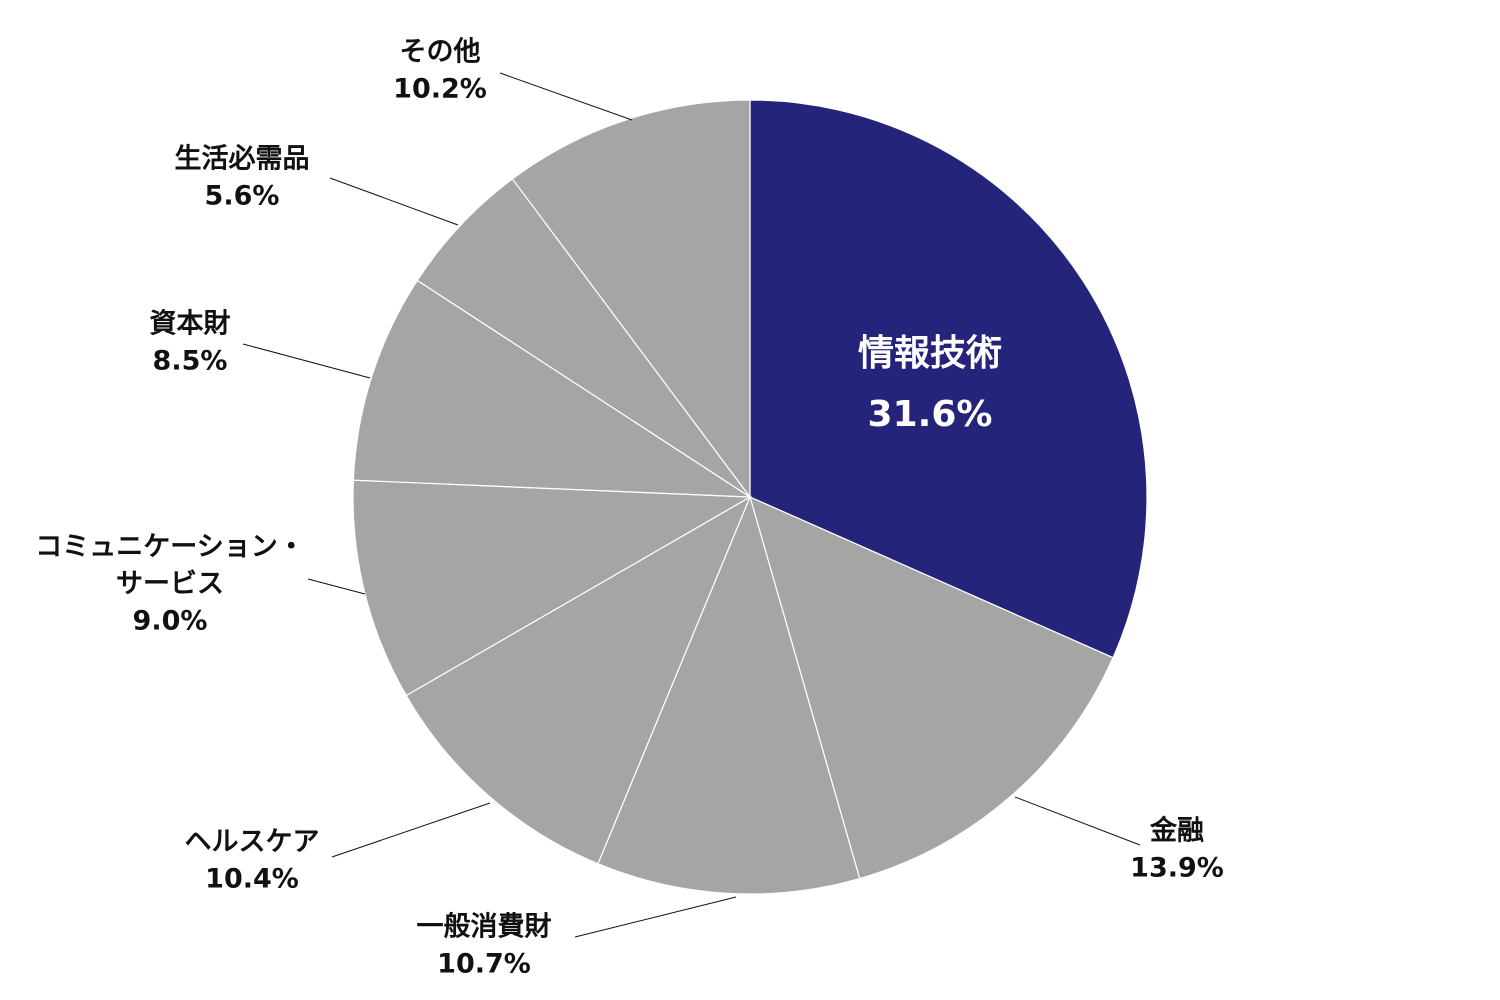 Image resolution: width=1500 pixels, height=1000 pixels. I want to click on slice-value-label: 10.4%, so click(252, 879).